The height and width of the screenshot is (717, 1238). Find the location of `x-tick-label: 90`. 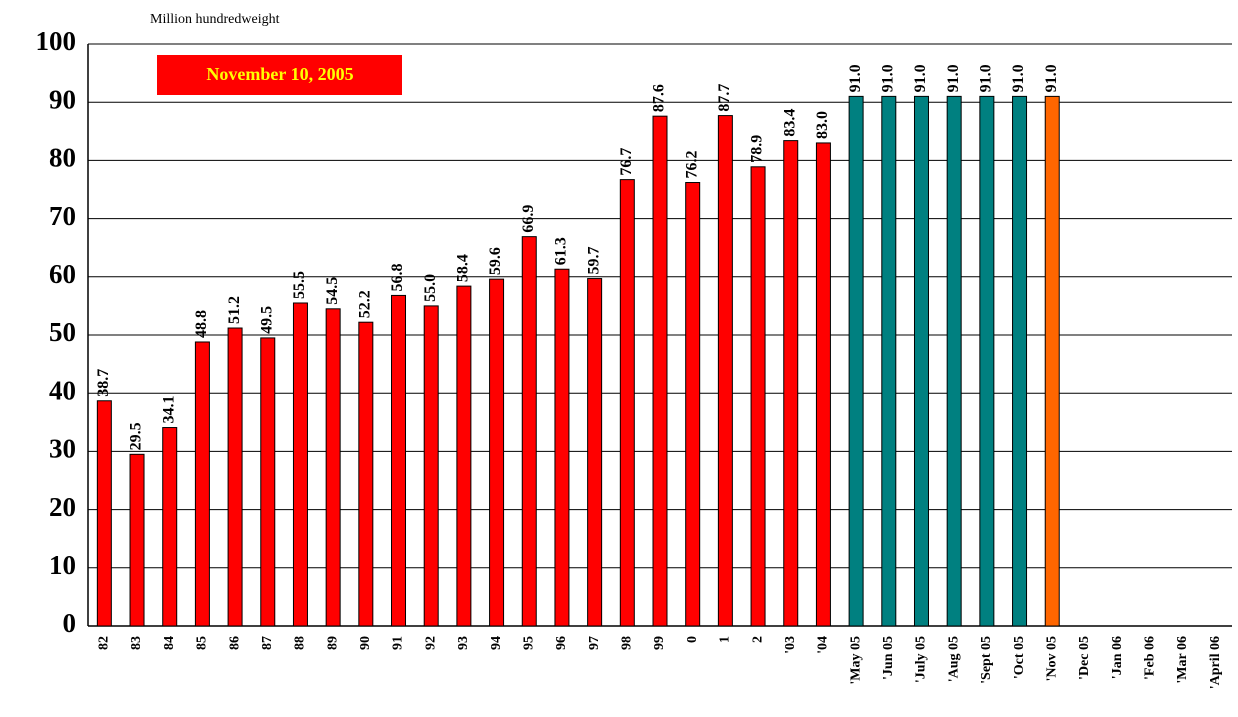

x-tick-label: 90 is located at coordinates (365, 643).